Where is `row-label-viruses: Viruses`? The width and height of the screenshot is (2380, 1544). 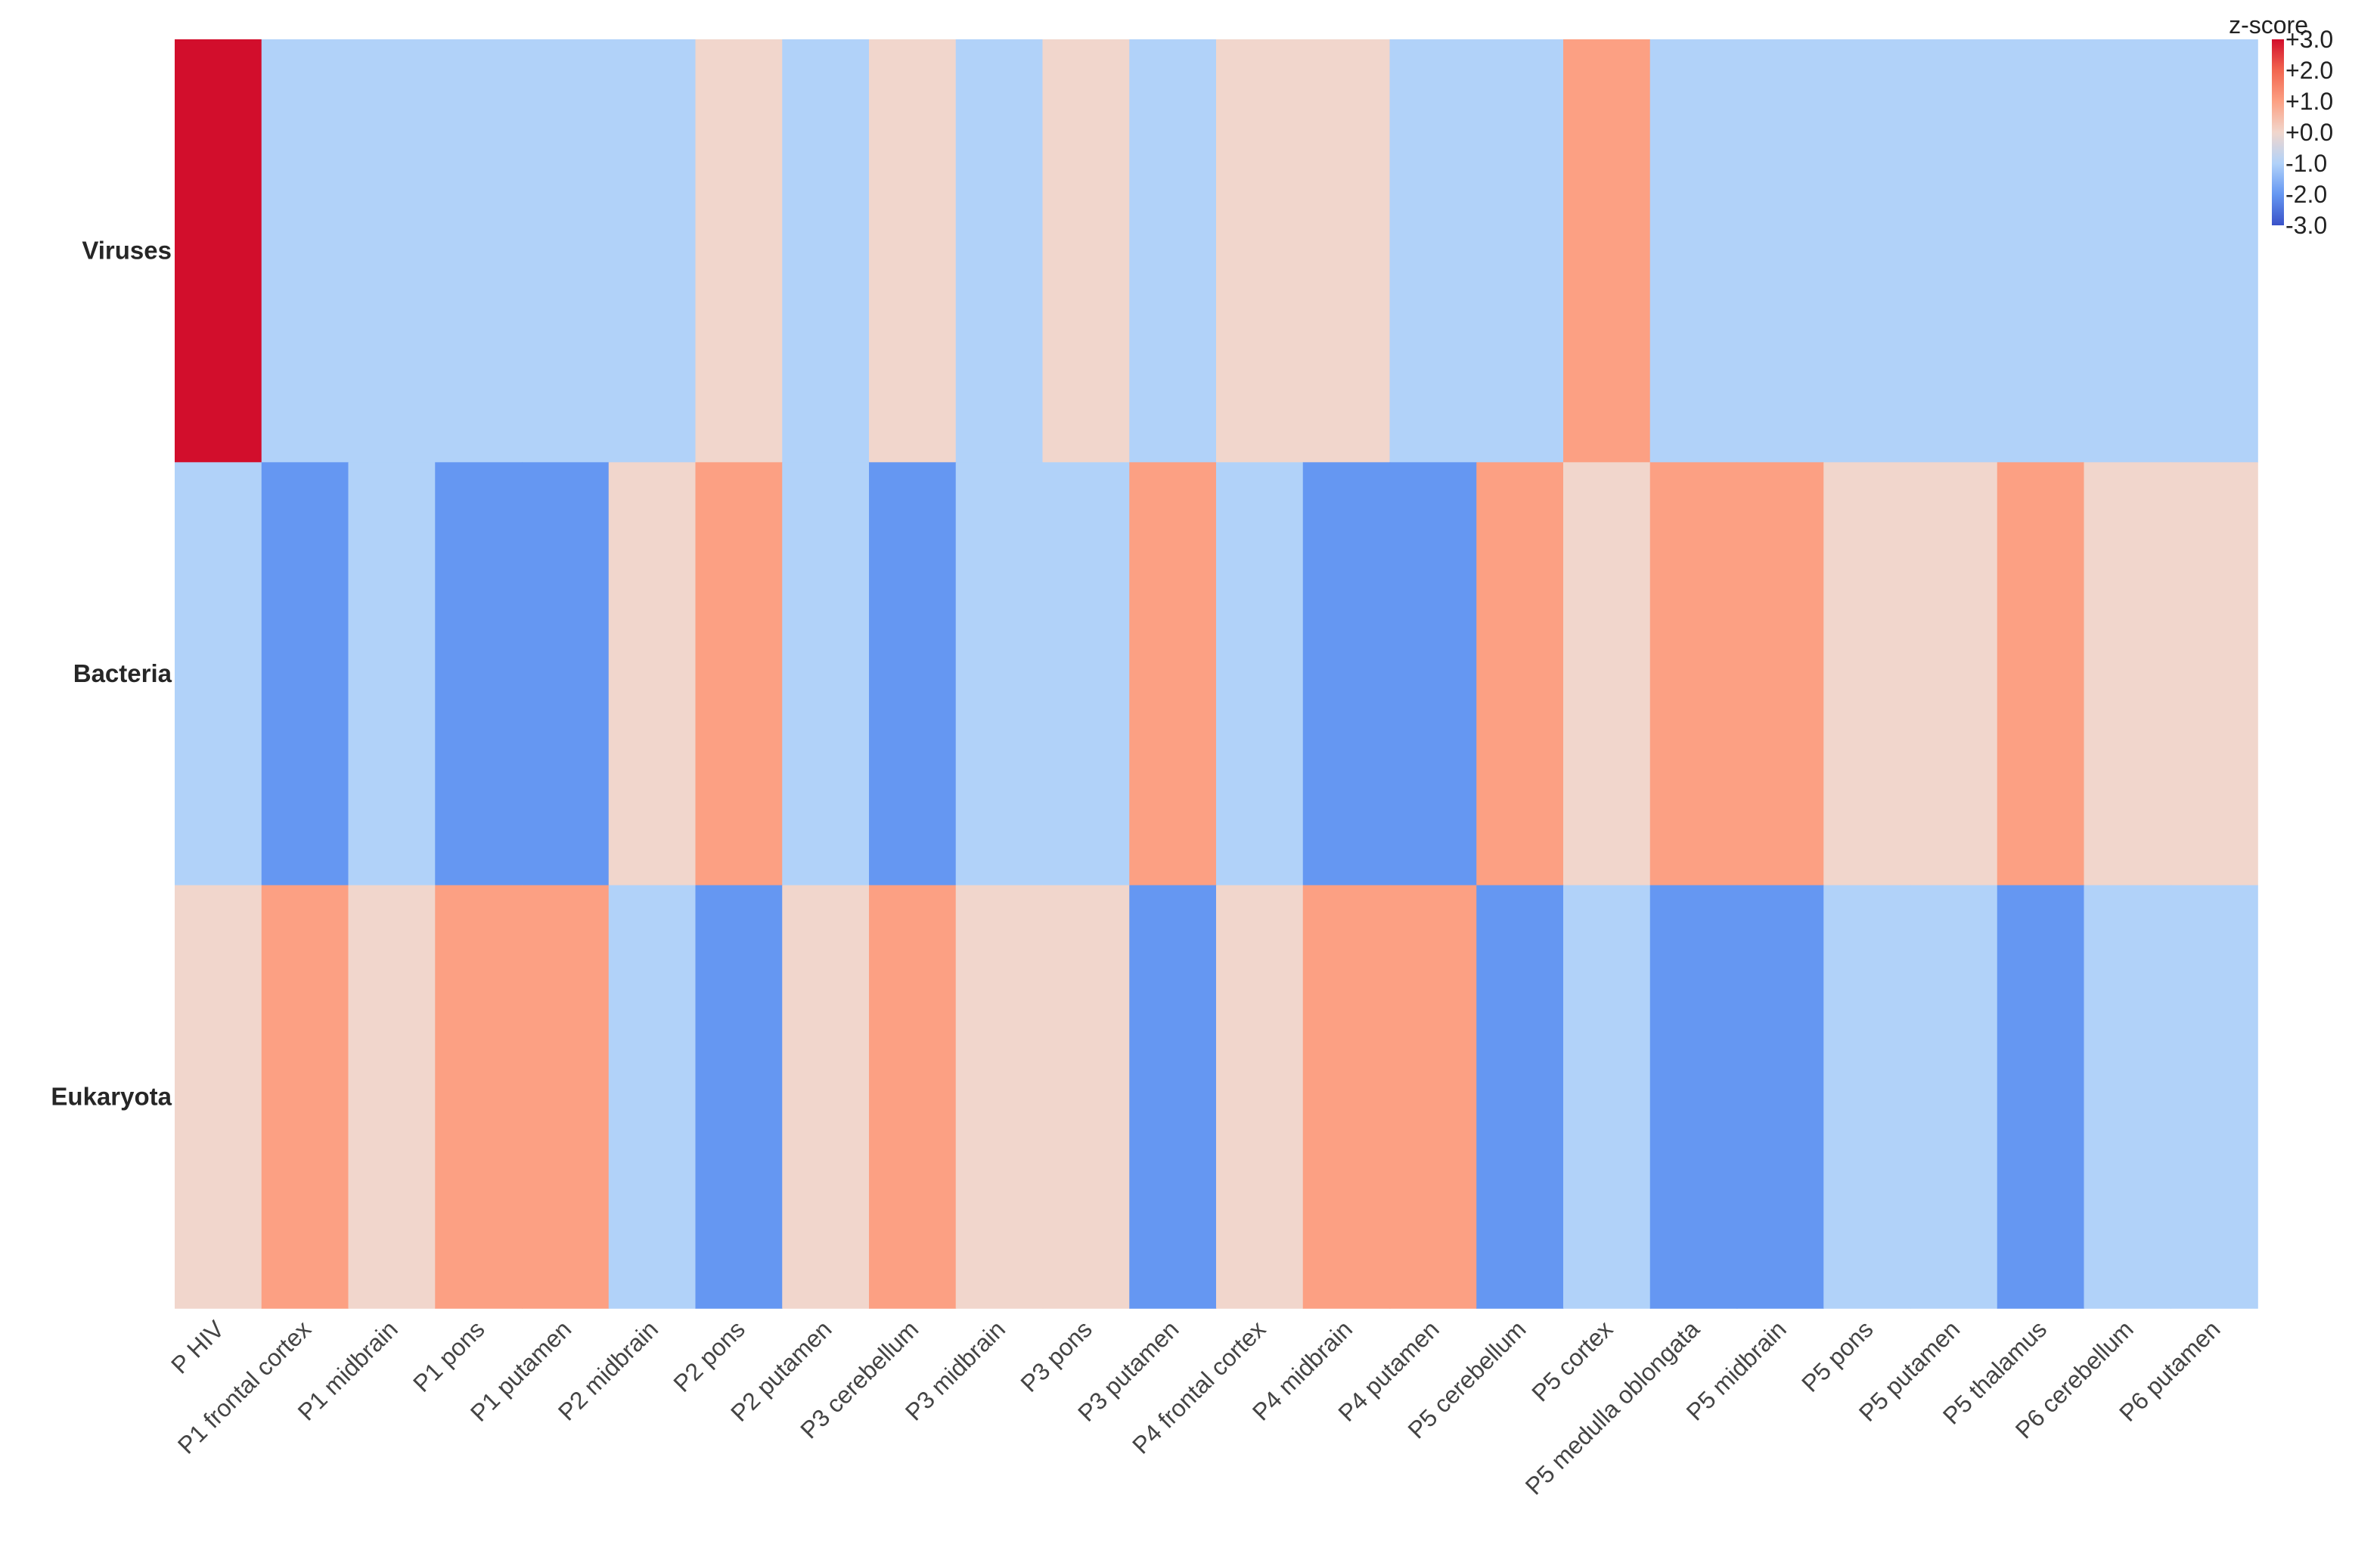
row-label-viruses: Viruses is located at coordinates (127, 251).